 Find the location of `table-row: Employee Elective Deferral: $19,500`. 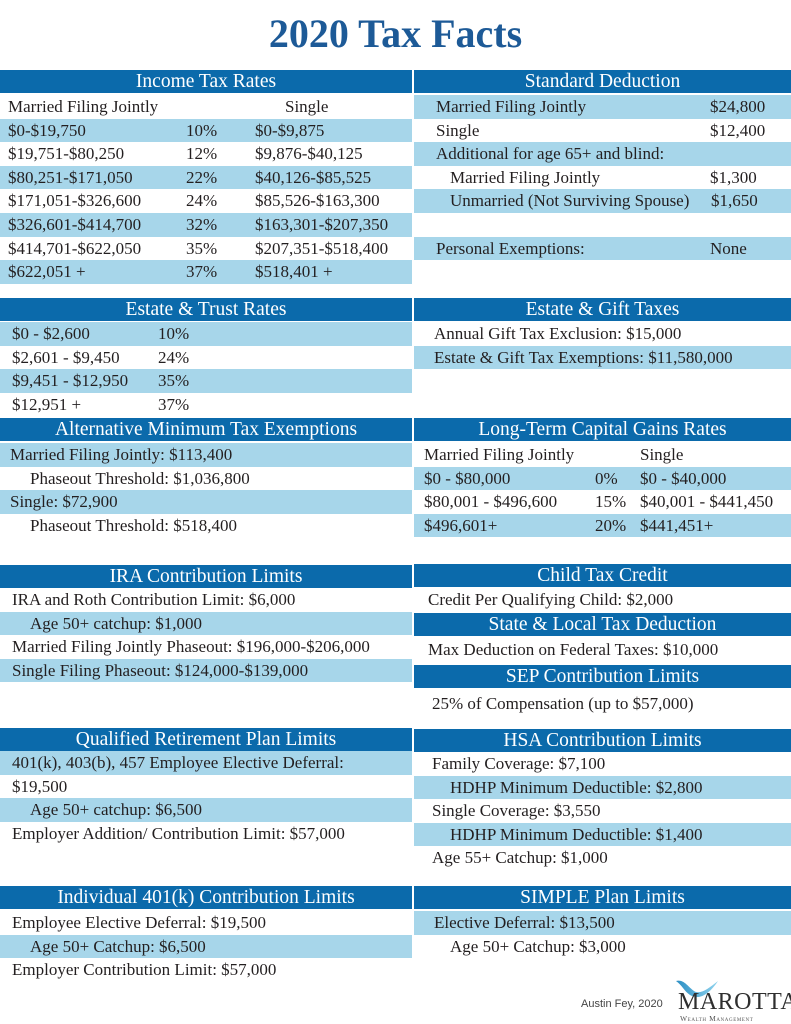

table-row: Employee Elective Deferral: $19,500 is located at coordinates (206, 923).